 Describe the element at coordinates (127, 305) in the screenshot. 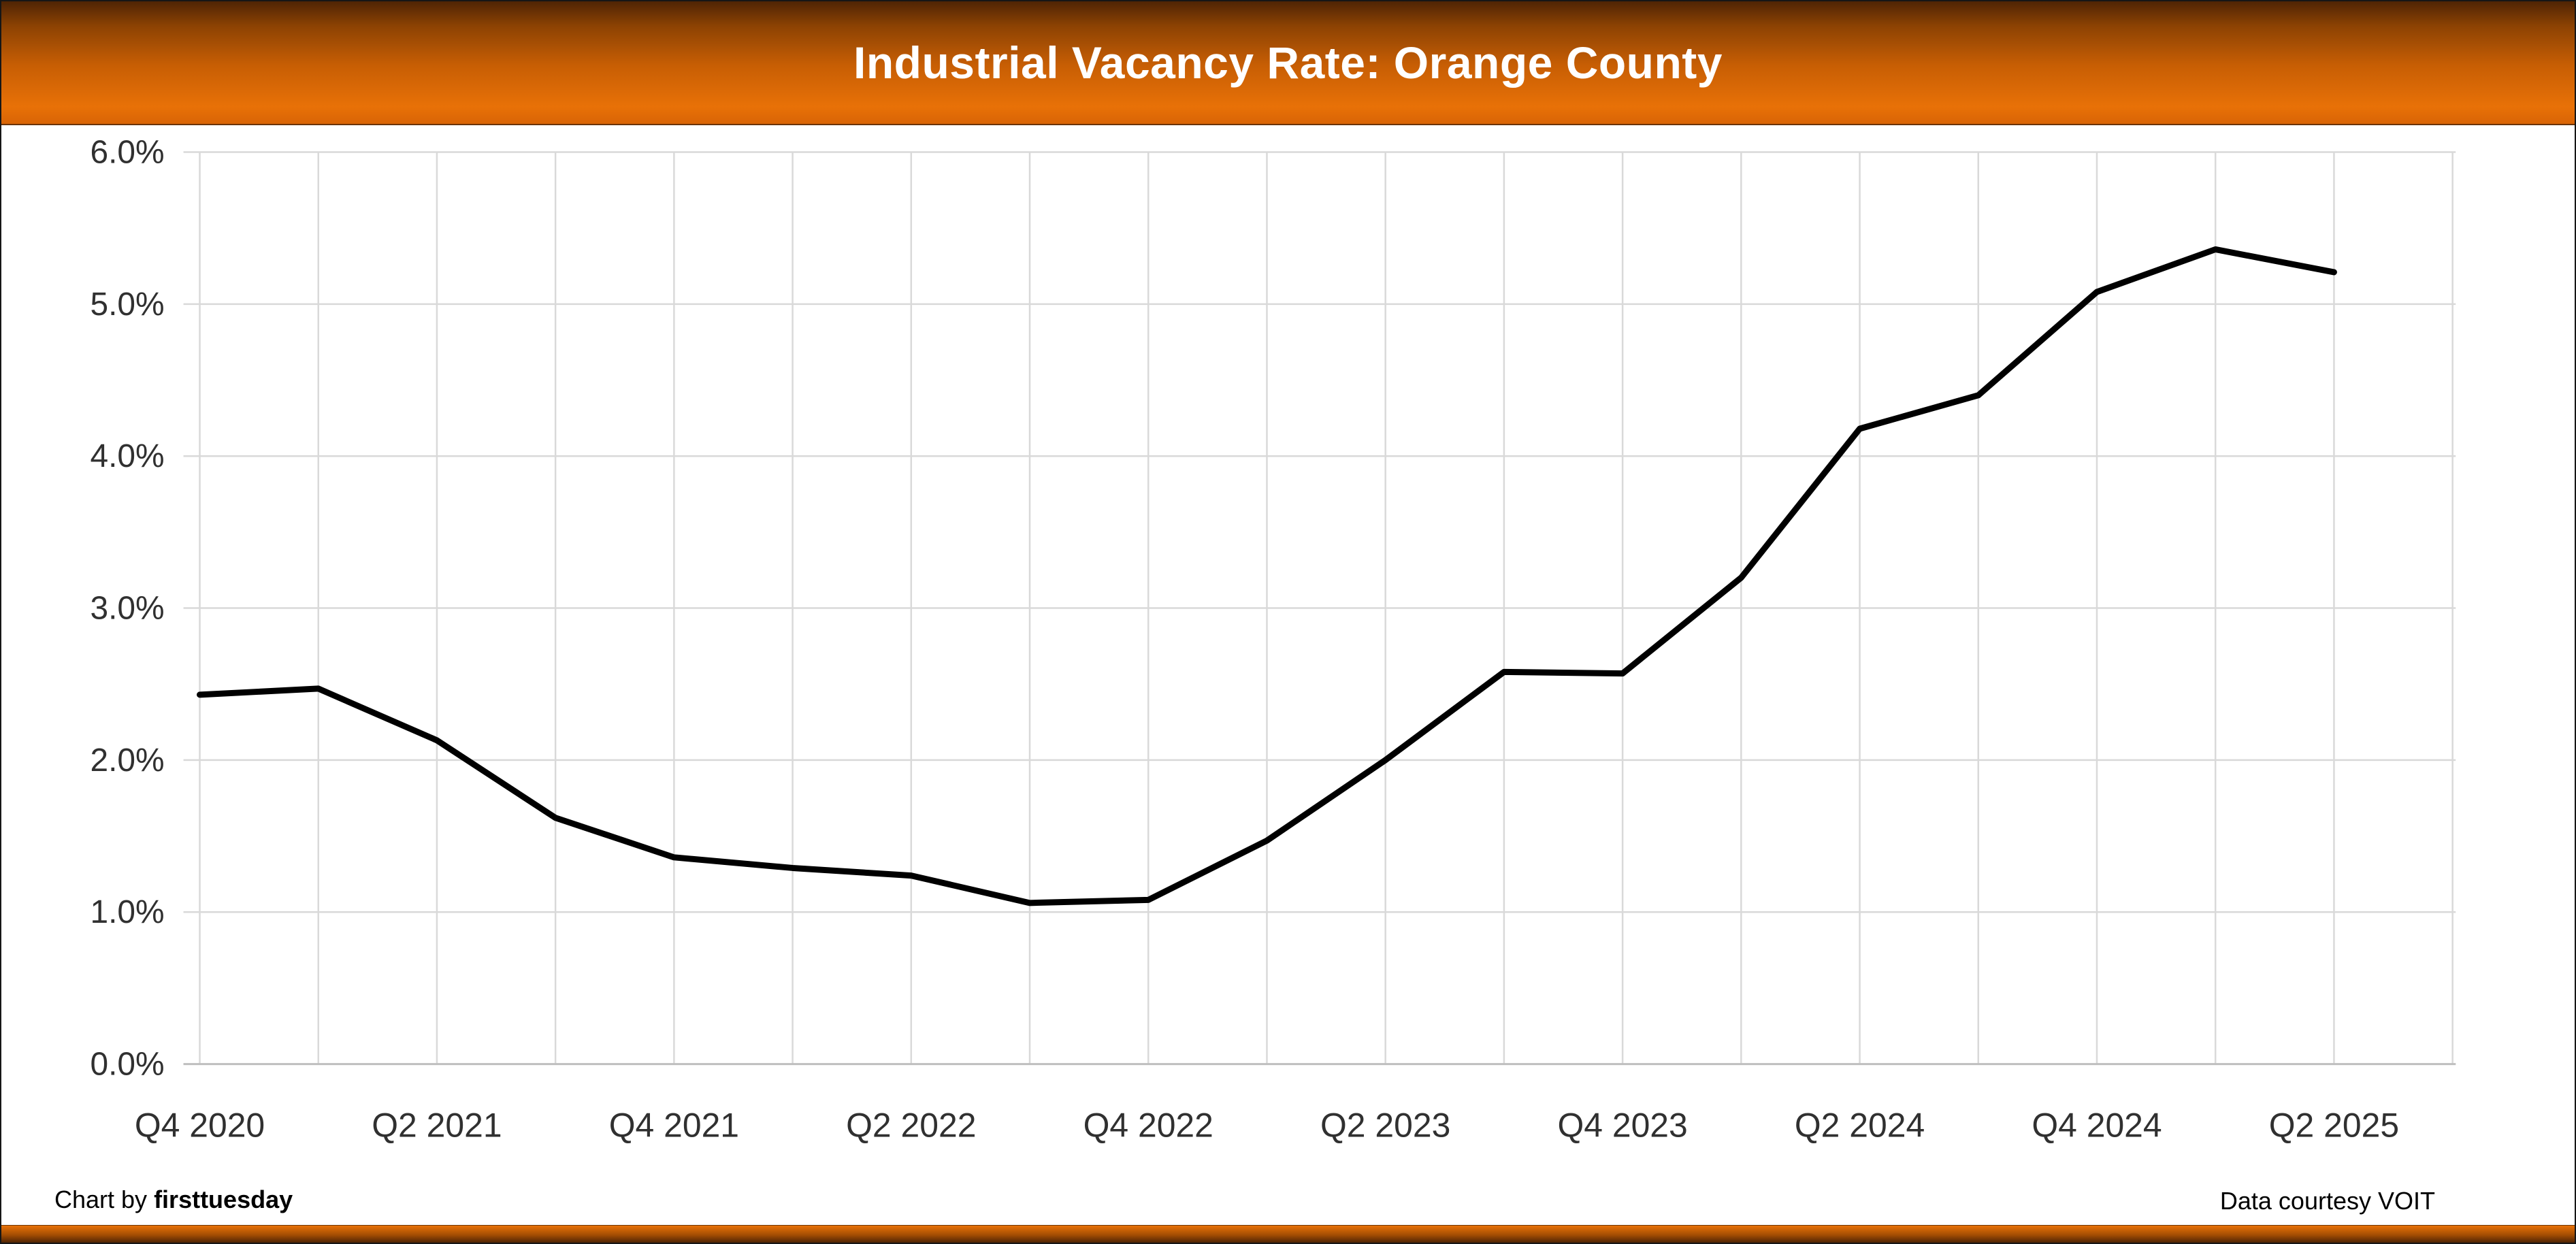

I see `y-tick-label: 5.0%` at that location.